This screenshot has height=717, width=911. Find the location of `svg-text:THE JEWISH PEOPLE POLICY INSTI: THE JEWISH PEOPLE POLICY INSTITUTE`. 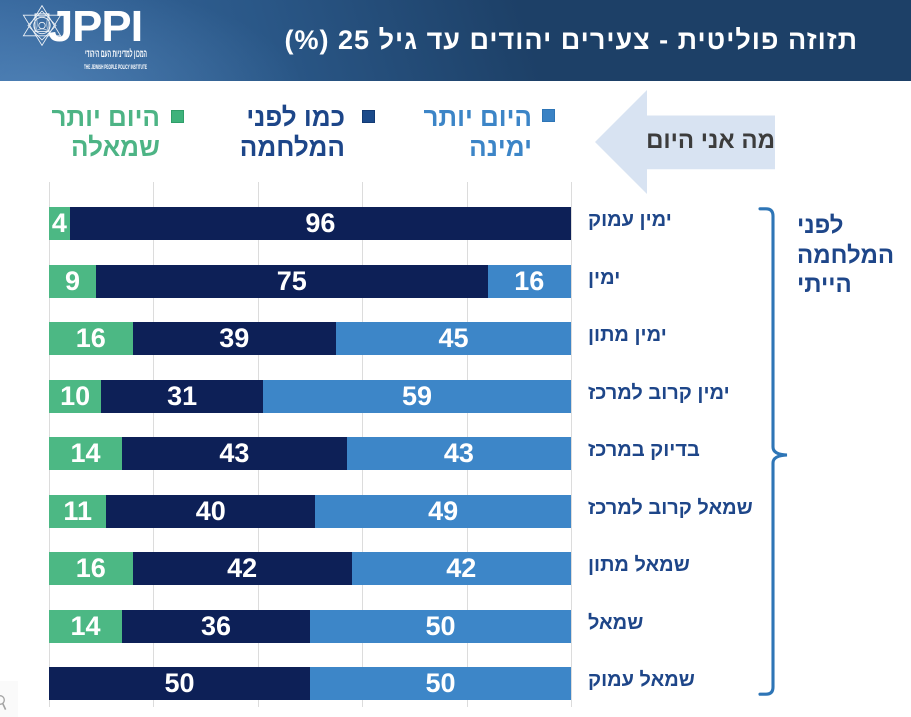

svg-text:THE JEWISH PEOPLE POLICY INSTI: THE JEWISH PEOPLE POLICY INSTITUTE is located at coordinates (115, 67).